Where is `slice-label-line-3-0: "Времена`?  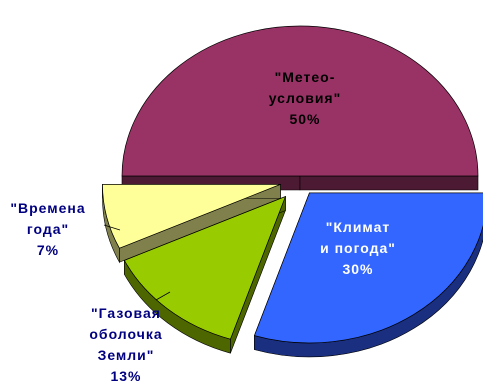
slice-label-line-3-0: "Времена is located at coordinates (47, 208).